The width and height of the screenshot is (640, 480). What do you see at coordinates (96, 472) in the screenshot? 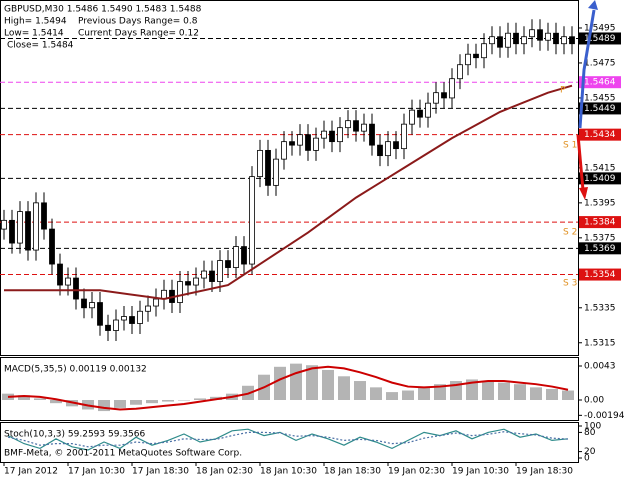
I see `x-tick-label: 17 Jan 10:30` at bounding box center [96, 472].